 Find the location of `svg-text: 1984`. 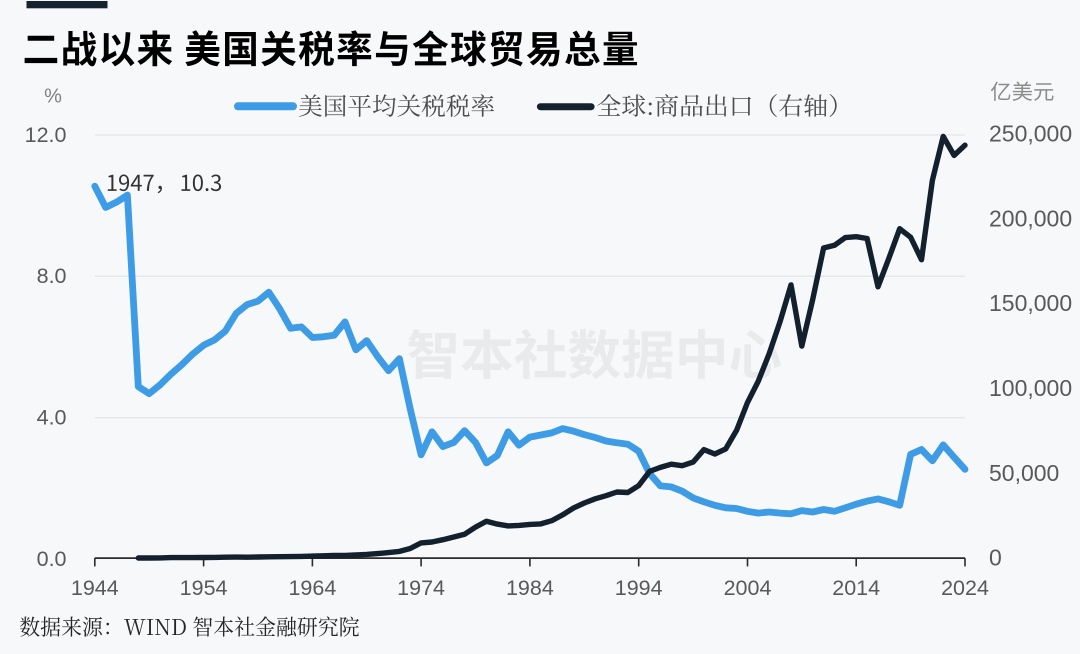

svg-text: 1984 is located at coordinates (530, 588).